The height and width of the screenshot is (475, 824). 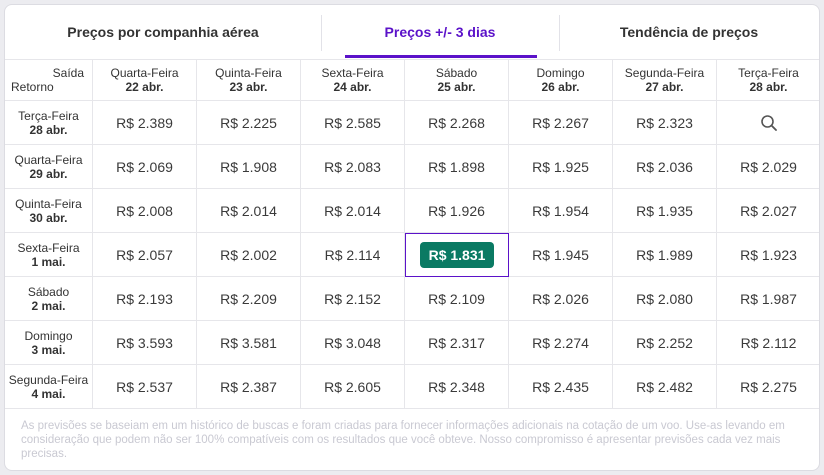 I want to click on price: R$ 2.274, so click(x=560, y=342).